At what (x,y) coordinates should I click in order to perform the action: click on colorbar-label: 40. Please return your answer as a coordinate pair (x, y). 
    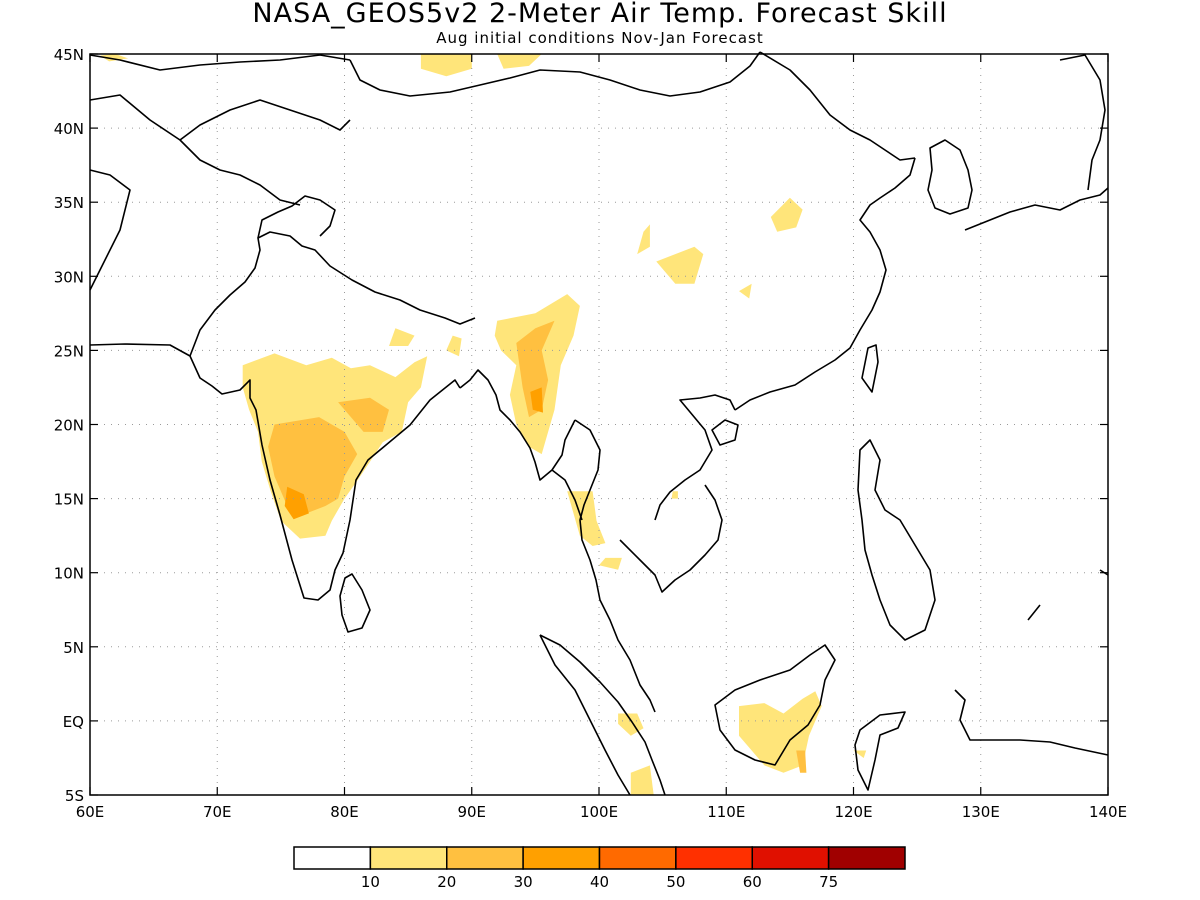
    Looking at the image, I should click on (599, 882).